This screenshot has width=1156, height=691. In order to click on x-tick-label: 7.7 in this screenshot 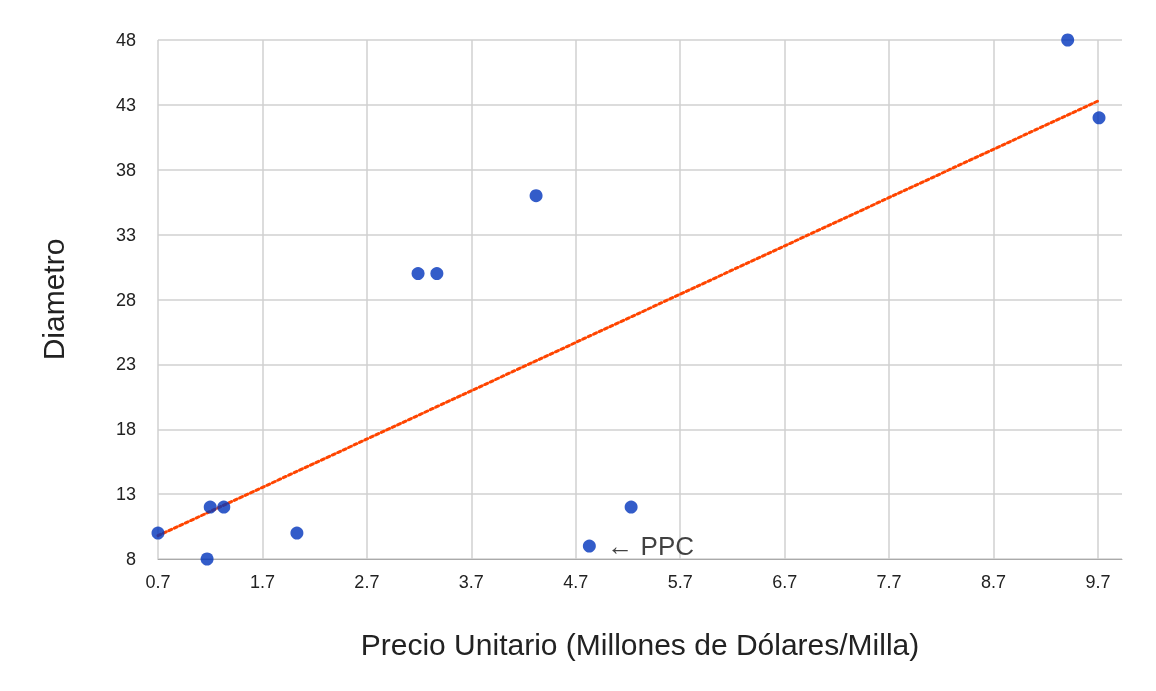, I will do `click(889, 582)`.